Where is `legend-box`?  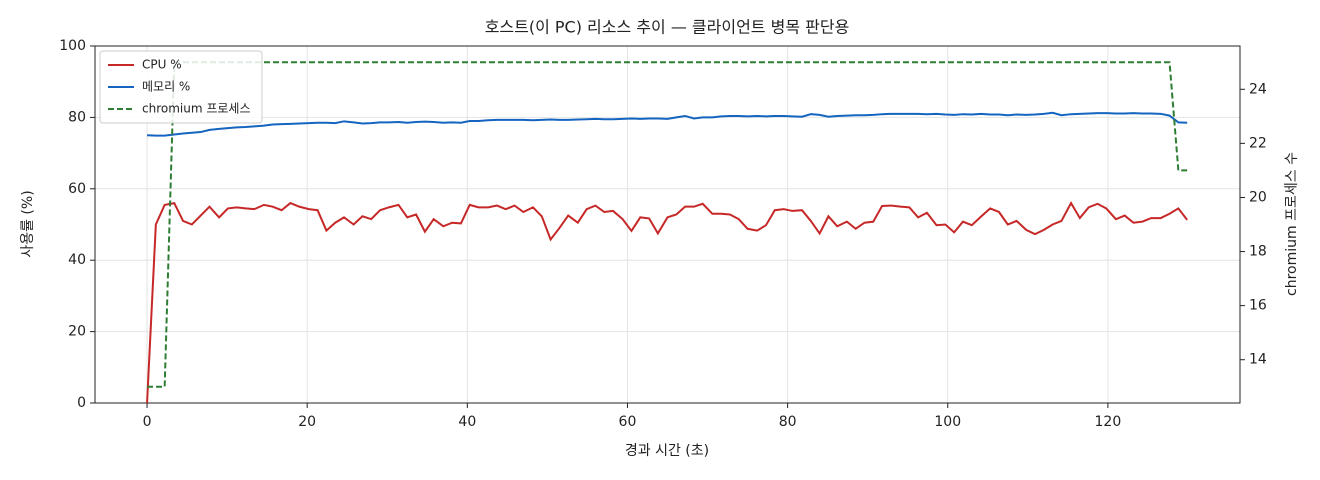
legend-box is located at coordinates (181, 87).